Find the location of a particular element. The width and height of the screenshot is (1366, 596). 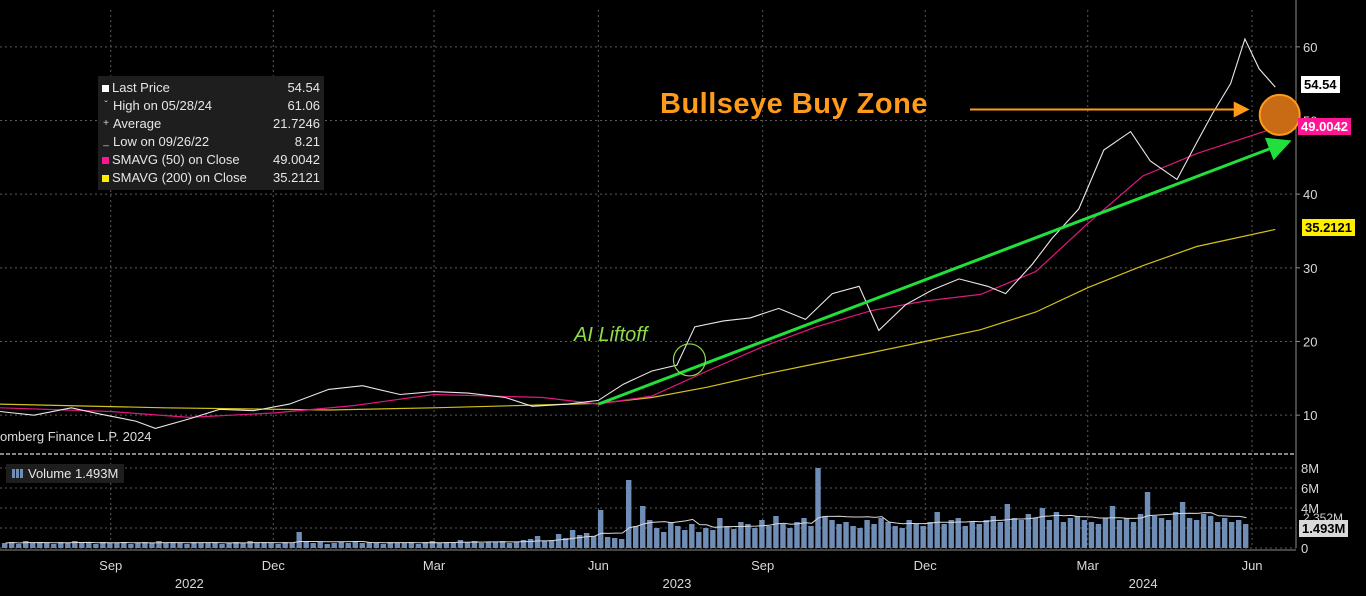

bullseye-annotation: Bullseye Buy Zone is located at coordinates (794, 104).